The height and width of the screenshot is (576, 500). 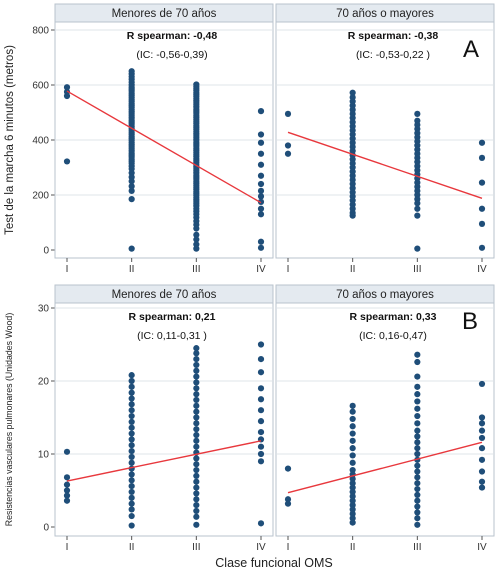 I want to click on y-tick-label: 30, so click(x=44, y=309).